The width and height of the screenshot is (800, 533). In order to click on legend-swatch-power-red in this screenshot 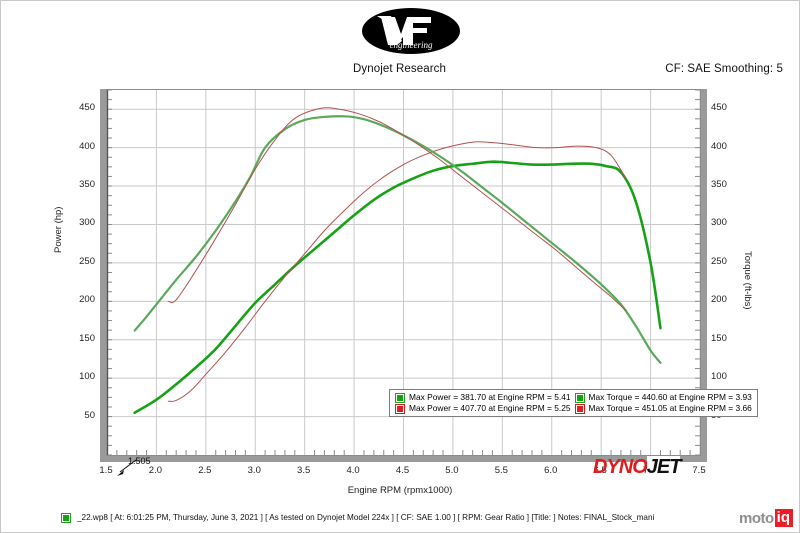, I will do `click(400, 408)`.